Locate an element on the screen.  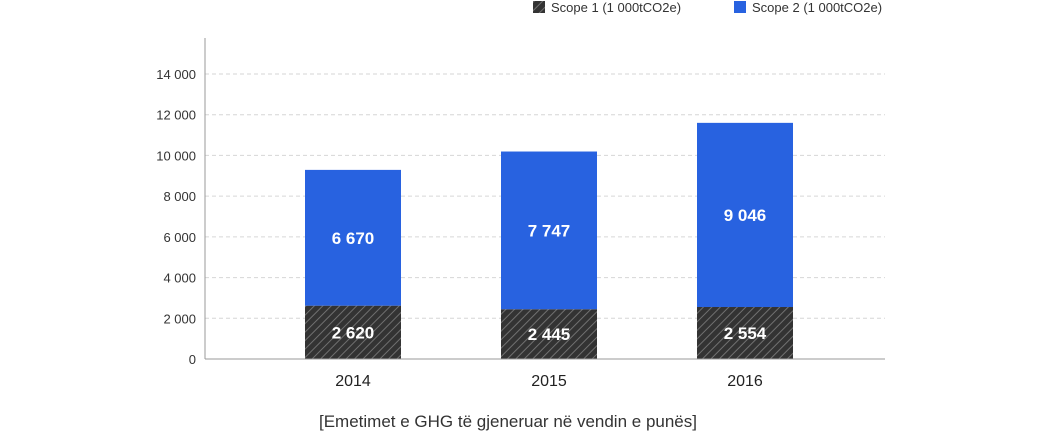
data-label-scope2: 9 046 is located at coordinates (745, 215).